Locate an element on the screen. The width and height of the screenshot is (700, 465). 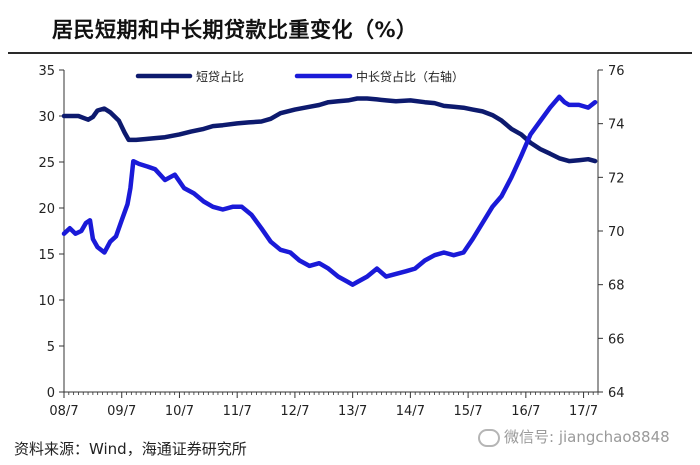
left-axis-tick-label: 0 is located at coordinates (51, 393).